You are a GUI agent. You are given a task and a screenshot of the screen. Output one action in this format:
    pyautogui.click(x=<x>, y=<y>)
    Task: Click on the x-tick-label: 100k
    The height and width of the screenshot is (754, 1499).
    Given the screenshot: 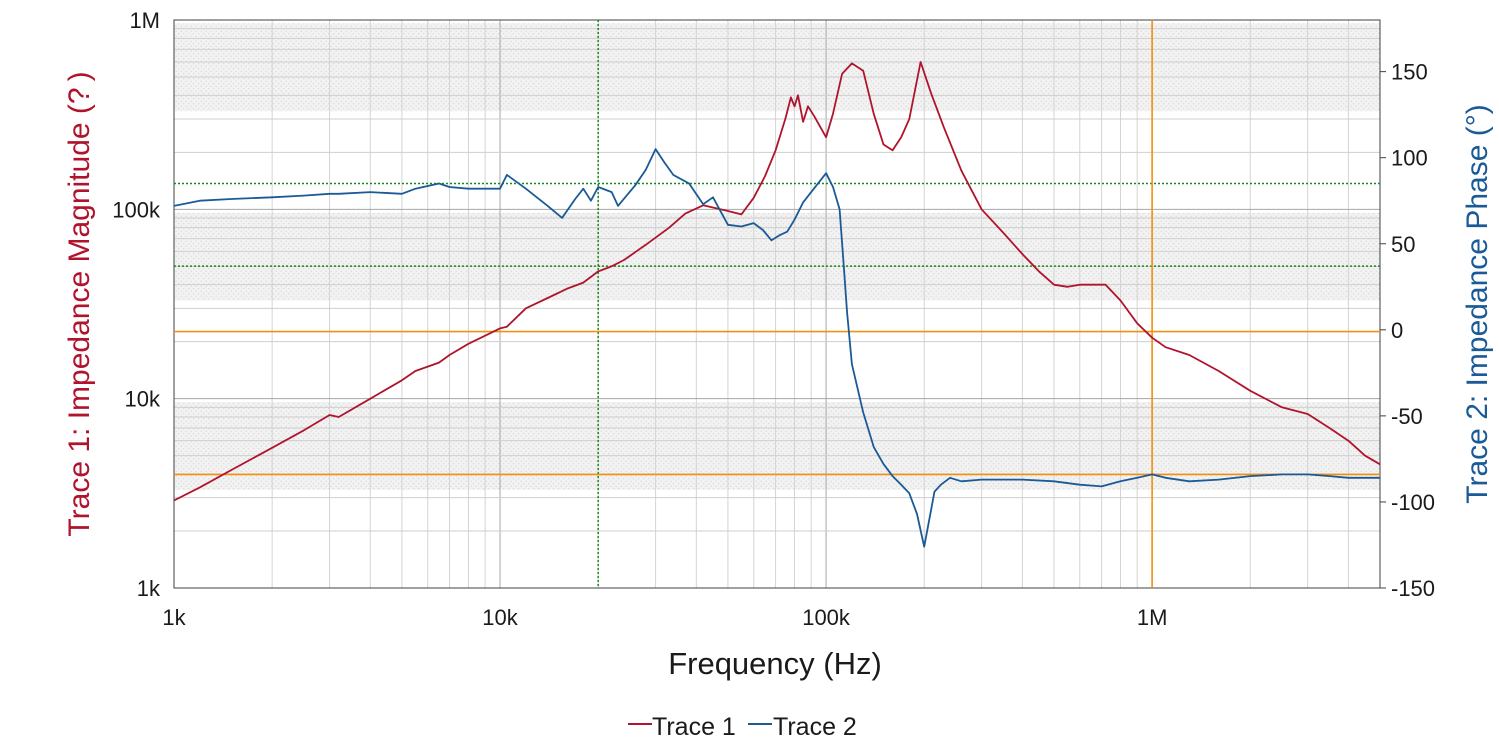 What is the action you would take?
    pyautogui.click(x=826, y=617)
    